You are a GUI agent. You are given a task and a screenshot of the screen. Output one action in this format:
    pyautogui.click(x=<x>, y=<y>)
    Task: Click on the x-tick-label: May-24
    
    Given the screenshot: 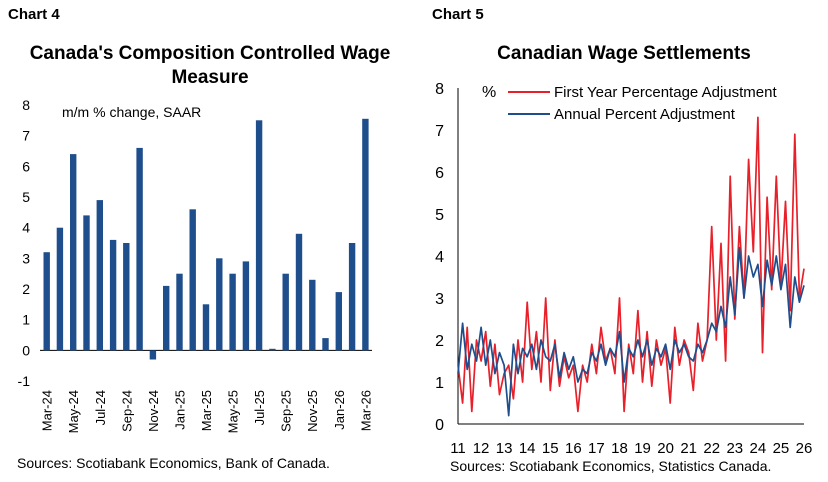 What is the action you would take?
    pyautogui.click(x=73, y=411)
    